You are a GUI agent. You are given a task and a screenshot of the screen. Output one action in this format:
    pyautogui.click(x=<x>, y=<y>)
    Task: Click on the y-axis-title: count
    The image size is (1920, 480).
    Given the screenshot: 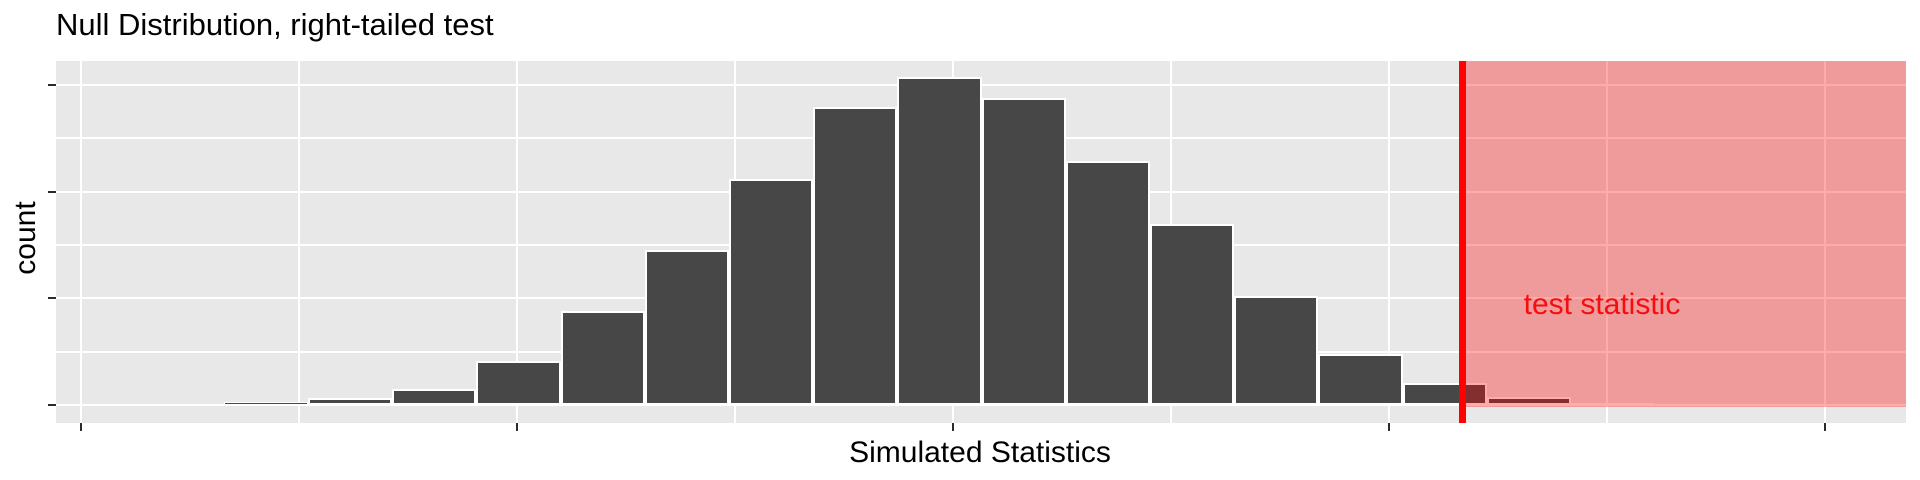 What is the action you would take?
    pyautogui.click(x=25, y=238)
    